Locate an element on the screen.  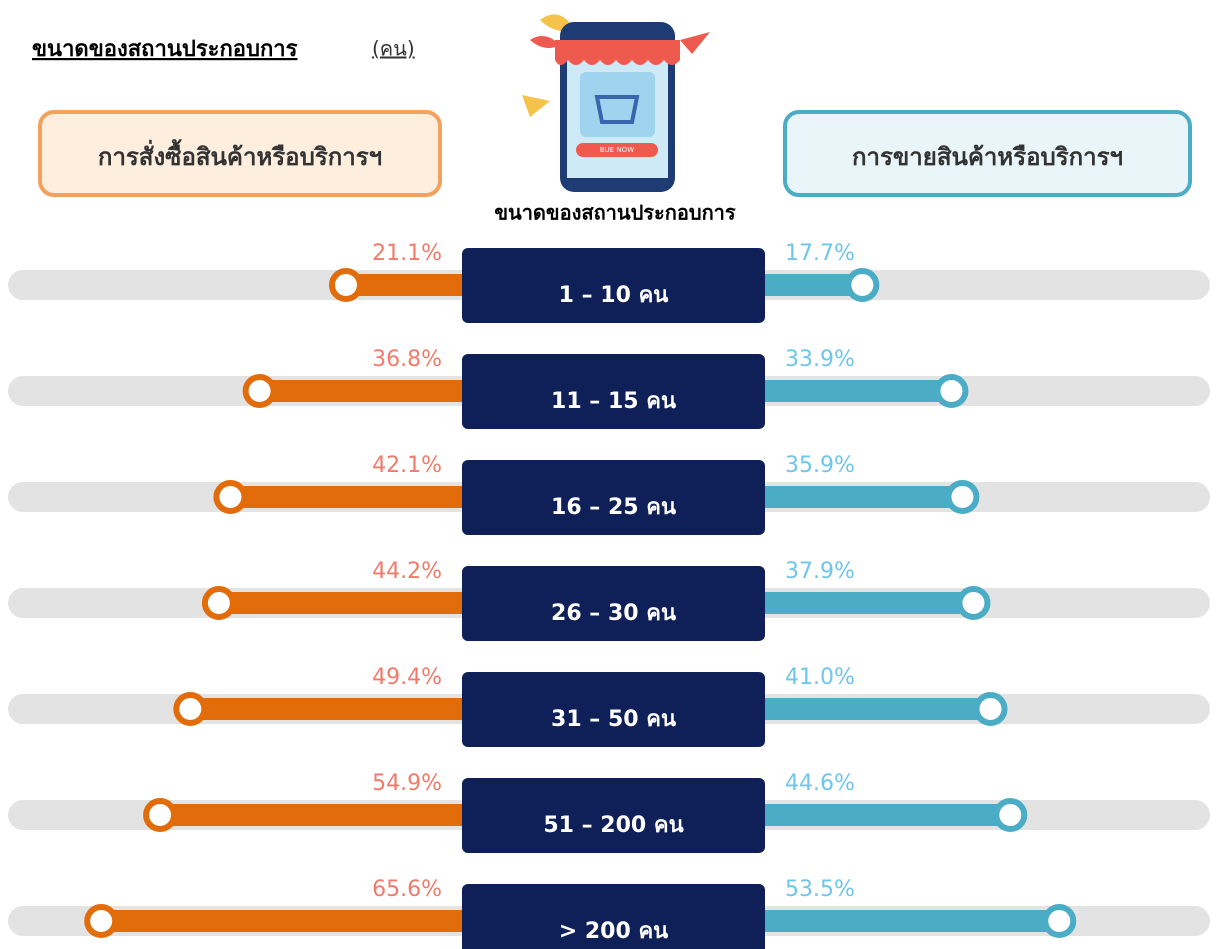
value-label: 35.9% is located at coordinates (820, 465).